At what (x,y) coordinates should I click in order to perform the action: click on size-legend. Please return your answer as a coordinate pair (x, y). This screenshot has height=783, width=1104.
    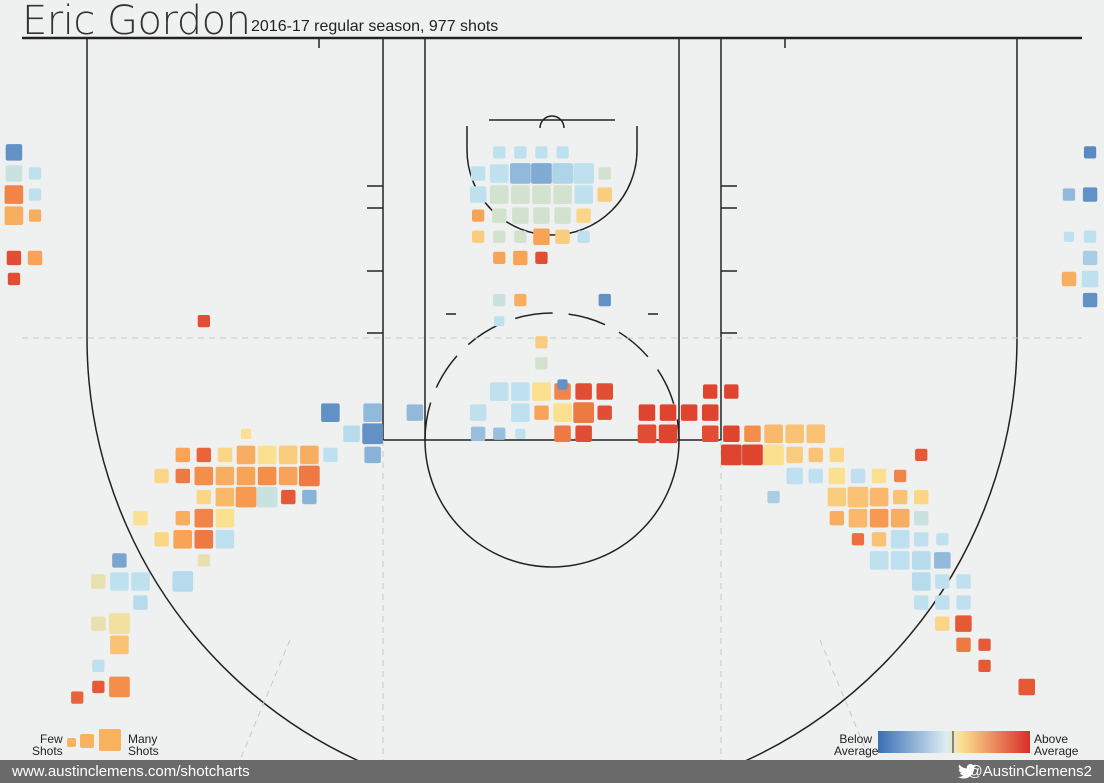
    Looking at the image, I should click on (94, 740).